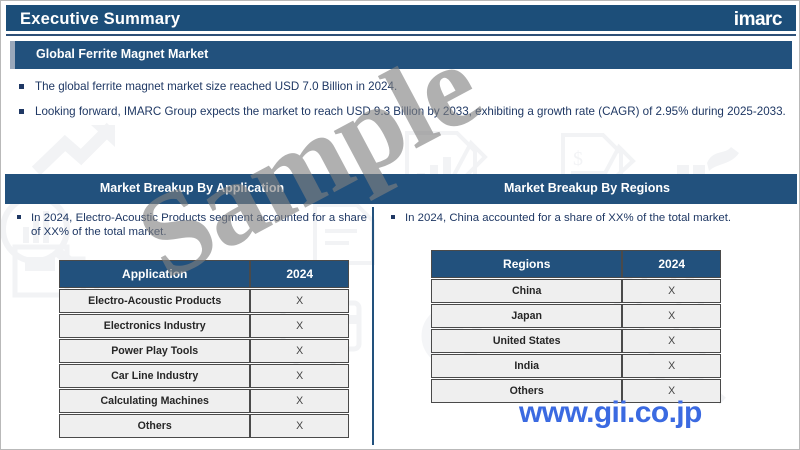 This screenshot has width=800, height=450. I want to click on cell-label: Japan, so click(527, 316).